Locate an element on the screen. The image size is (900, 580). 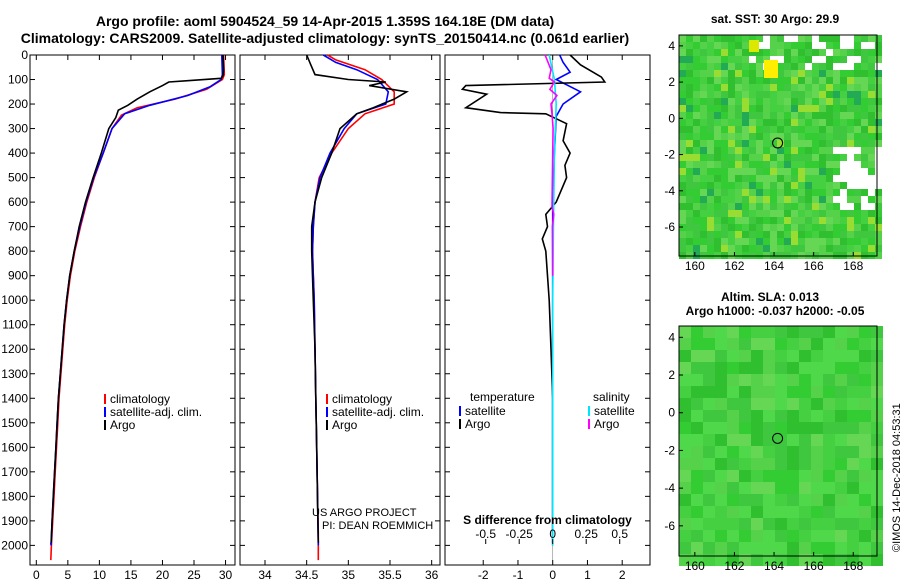
sla-map-subtitle: Argo h1000: -0.037 h2000: -0.05 is located at coordinates (775, 311).